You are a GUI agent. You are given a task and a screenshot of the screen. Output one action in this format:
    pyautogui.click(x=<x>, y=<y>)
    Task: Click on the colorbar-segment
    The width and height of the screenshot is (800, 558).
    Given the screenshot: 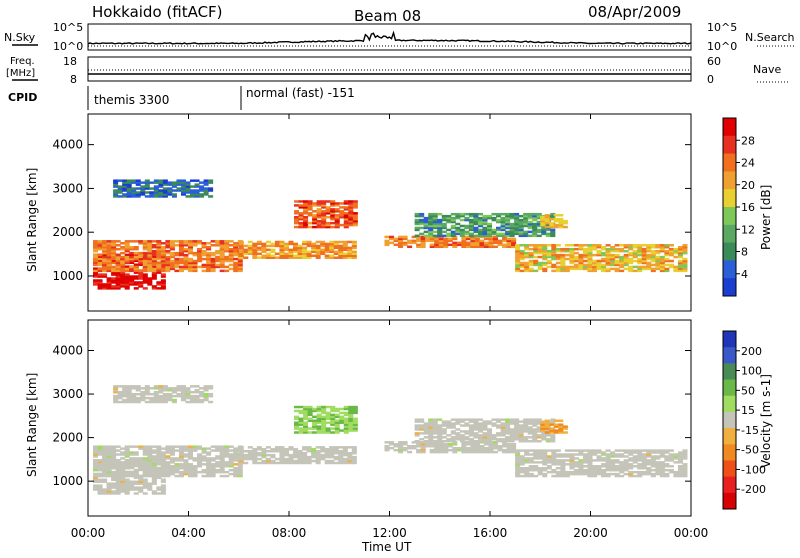 What is the action you would take?
    pyautogui.click(x=729, y=198)
    